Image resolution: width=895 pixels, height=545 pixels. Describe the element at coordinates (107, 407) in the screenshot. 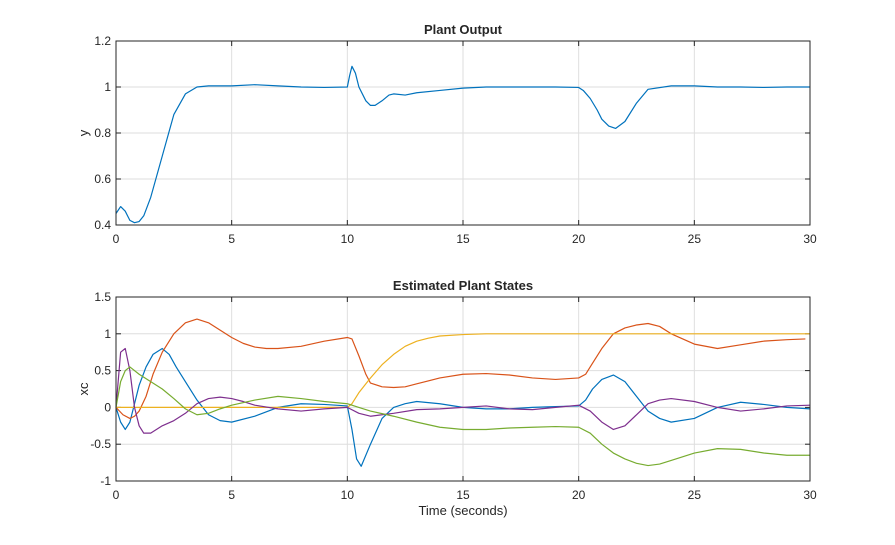

I see `y-tick-label: 0` at that location.